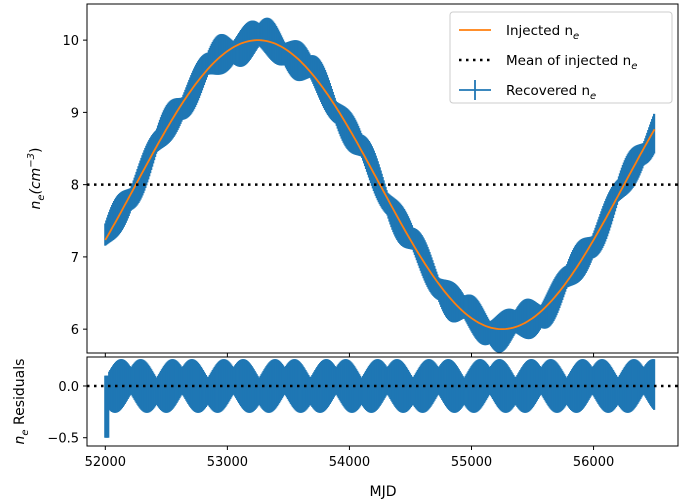 This screenshot has height=502, width=679. What do you see at coordinates (349, 462) in the screenshot?
I see `x-tick-label: 54000` at bounding box center [349, 462].